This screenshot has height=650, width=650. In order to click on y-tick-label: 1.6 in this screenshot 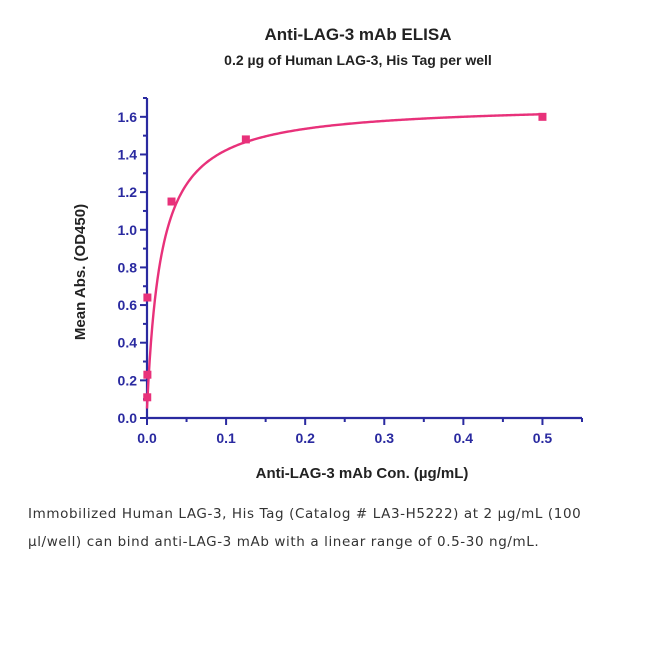, I will do `click(128, 117)`.